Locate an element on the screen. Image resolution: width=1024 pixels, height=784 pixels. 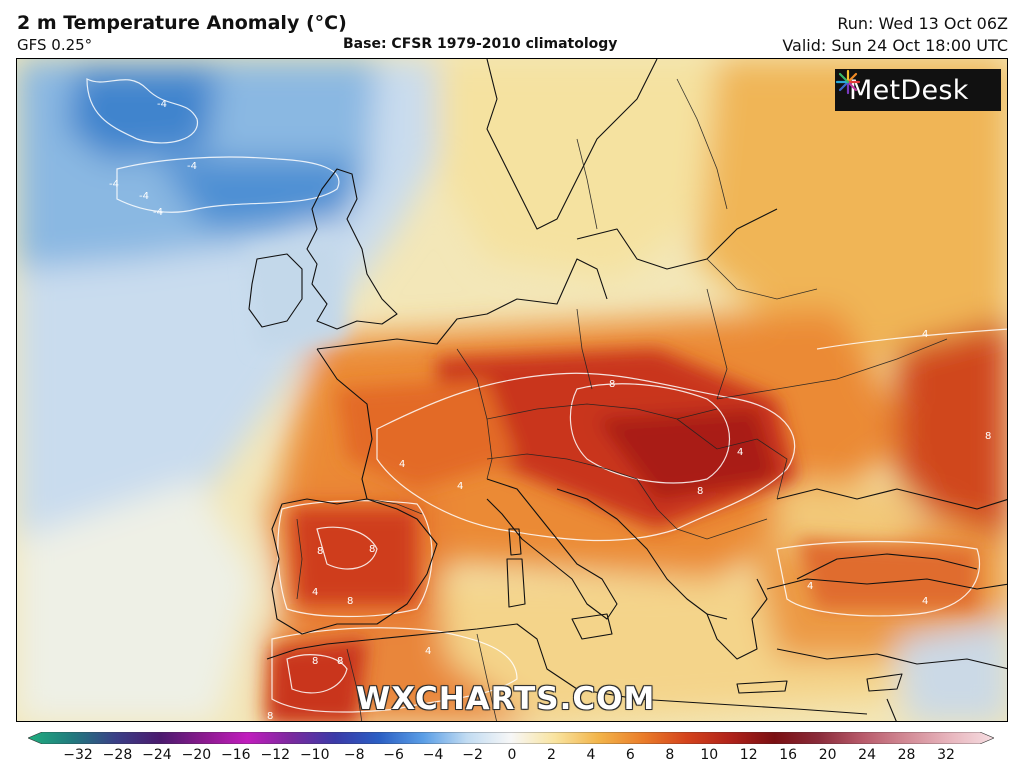
sardinia-coastline is located at coordinates (516, 583).